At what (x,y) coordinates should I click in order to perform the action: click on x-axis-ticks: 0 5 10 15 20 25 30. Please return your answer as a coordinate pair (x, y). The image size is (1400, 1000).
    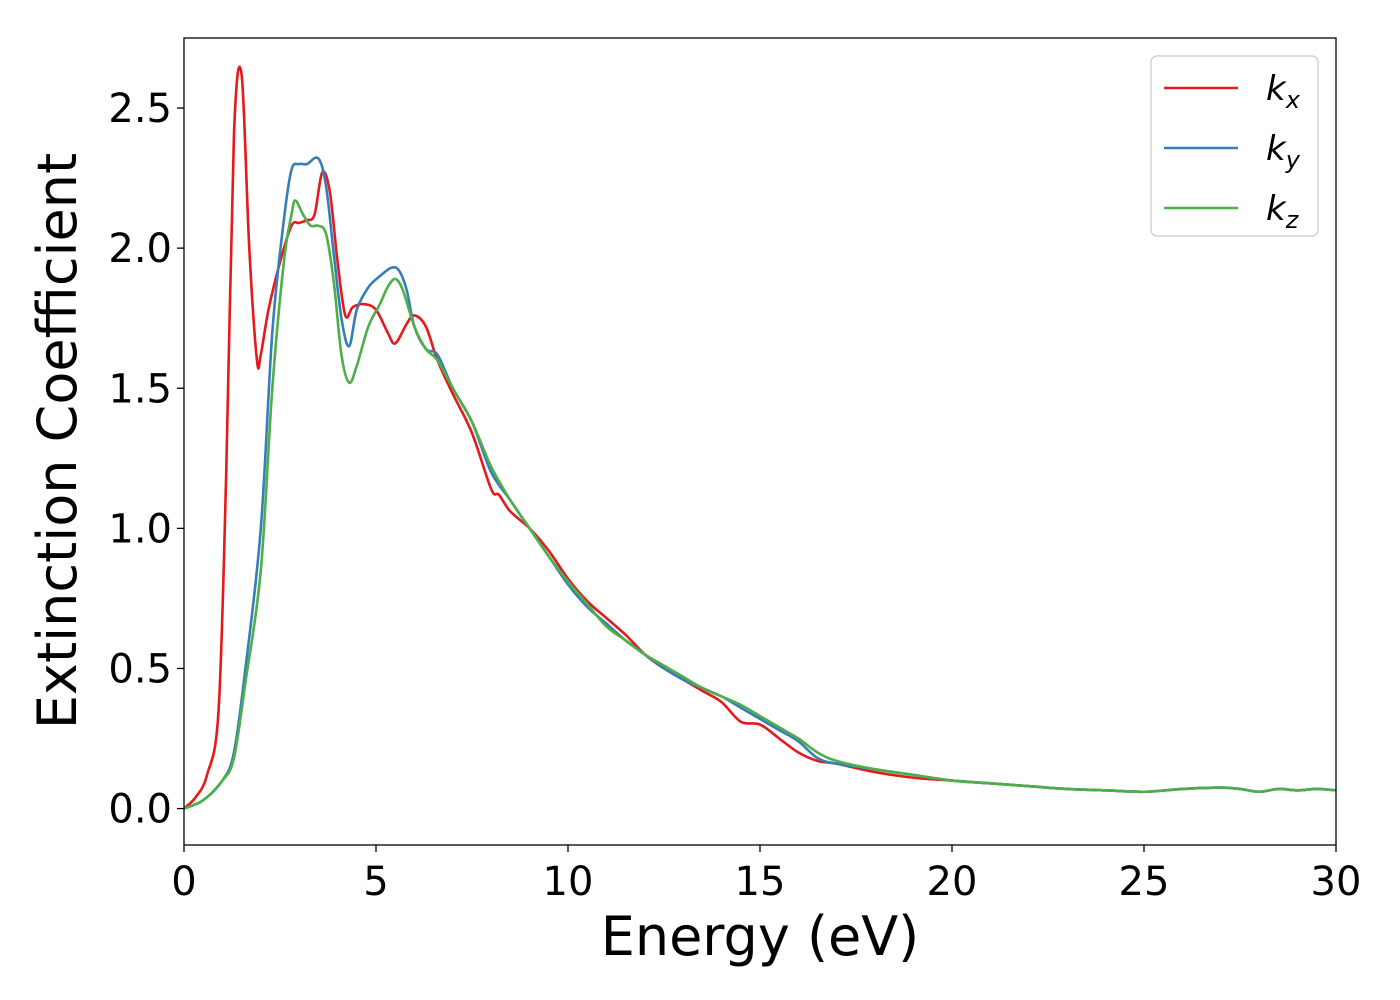
    Looking at the image, I should click on (766, 875).